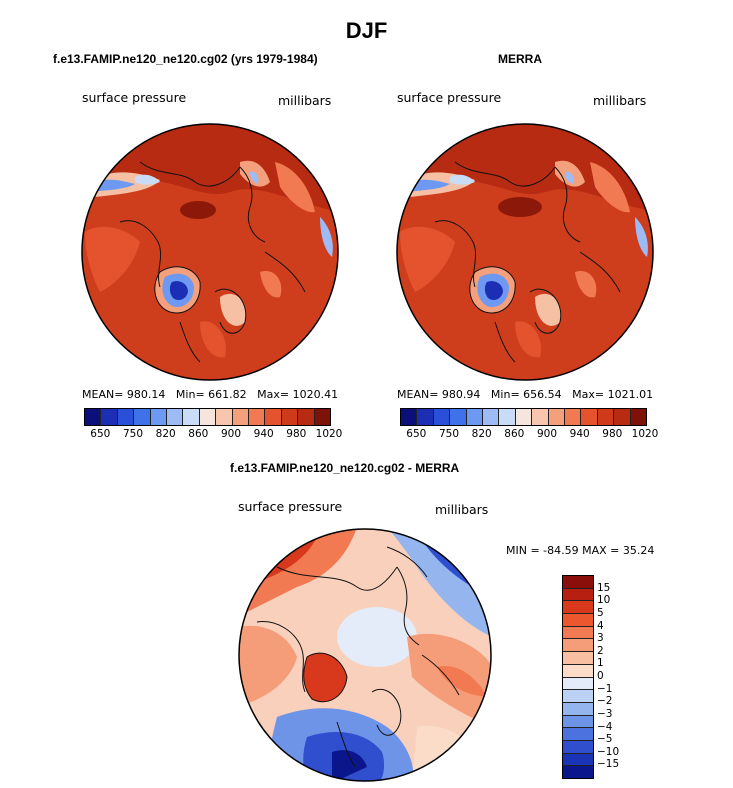 The height and width of the screenshot is (788, 733). I want to click on panel-2-min: 656.54, so click(542, 394).